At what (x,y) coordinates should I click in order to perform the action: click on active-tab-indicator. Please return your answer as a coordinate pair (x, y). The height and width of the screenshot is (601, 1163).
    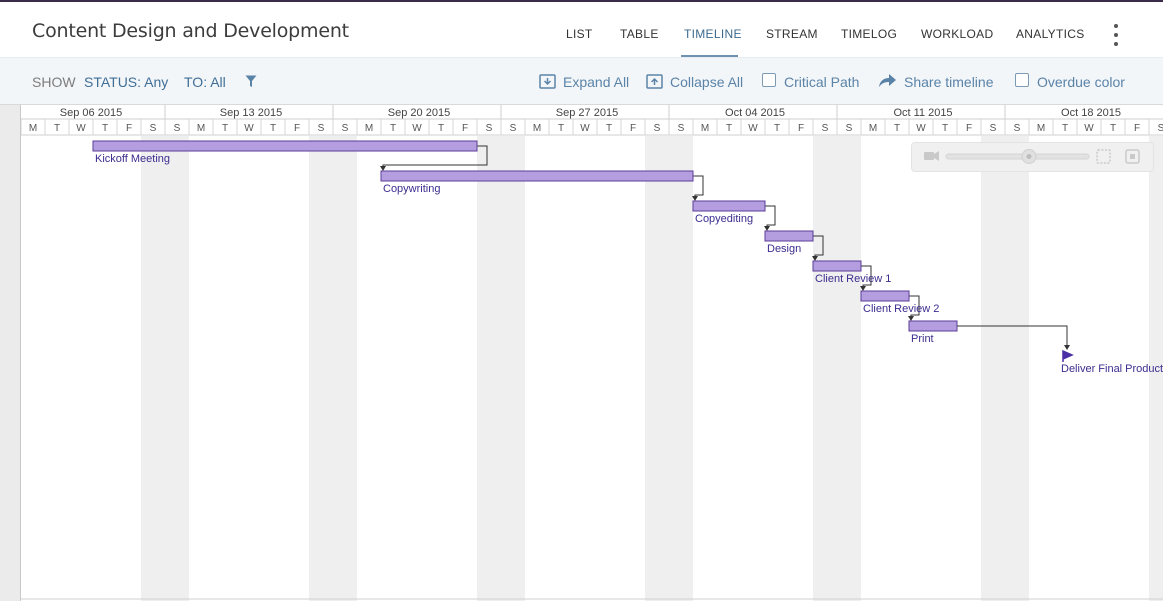
    Looking at the image, I should click on (709, 56).